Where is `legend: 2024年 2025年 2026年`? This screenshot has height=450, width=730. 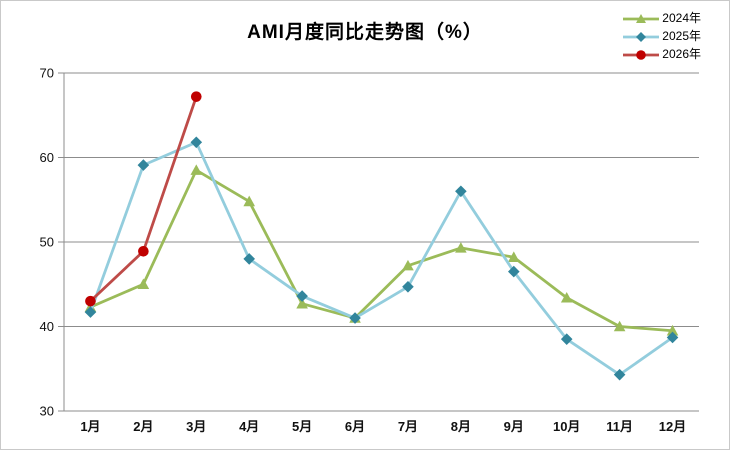
legend: 2024年 2025年 2026年 is located at coordinates (661, 36).